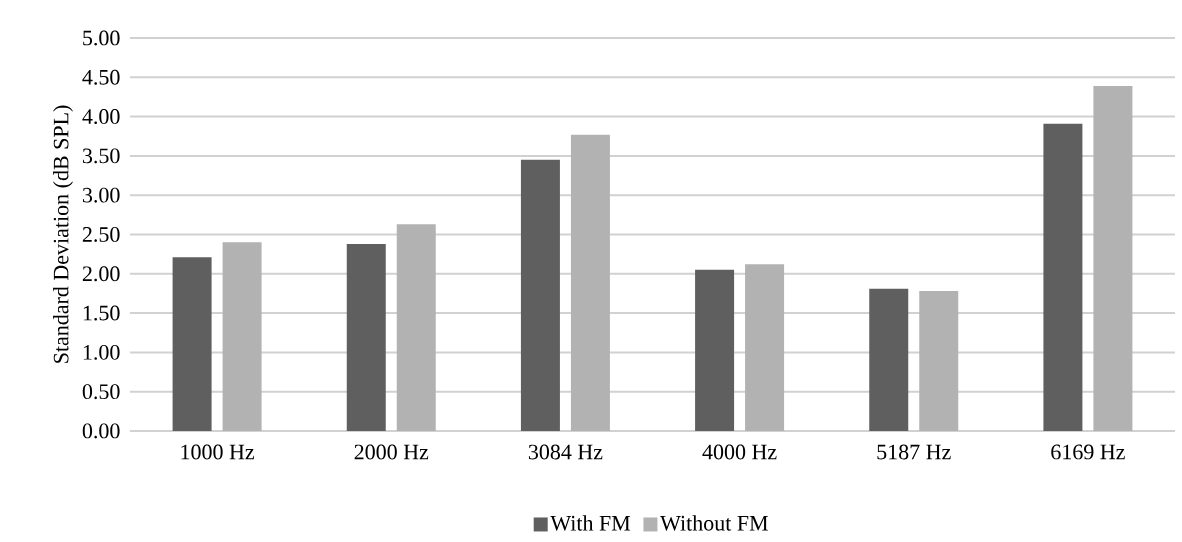  Describe the element at coordinates (101, 392) in the screenshot. I see `y-tick-label: 0.50` at that location.